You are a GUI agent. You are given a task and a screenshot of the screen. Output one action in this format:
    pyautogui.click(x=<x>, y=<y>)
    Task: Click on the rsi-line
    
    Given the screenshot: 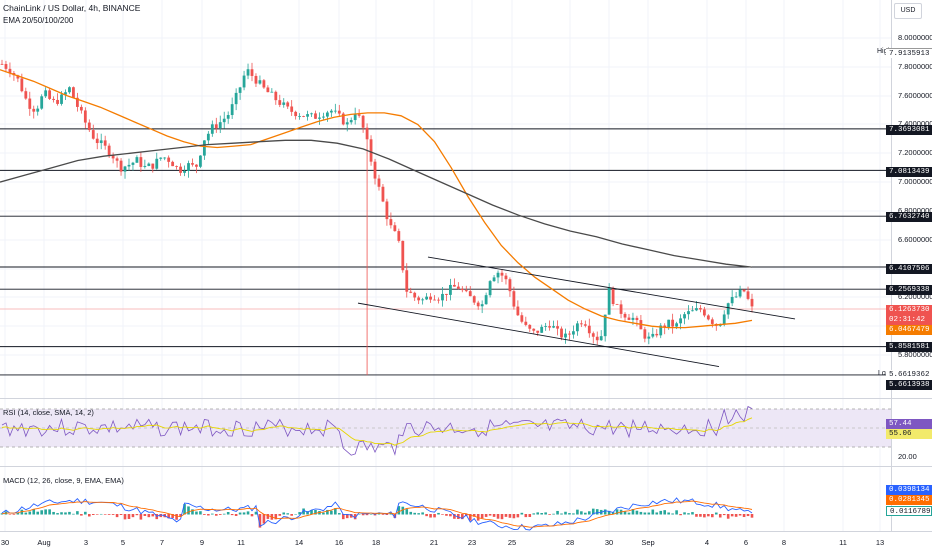 What is the action you would take?
    pyautogui.click(x=377, y=430)
    